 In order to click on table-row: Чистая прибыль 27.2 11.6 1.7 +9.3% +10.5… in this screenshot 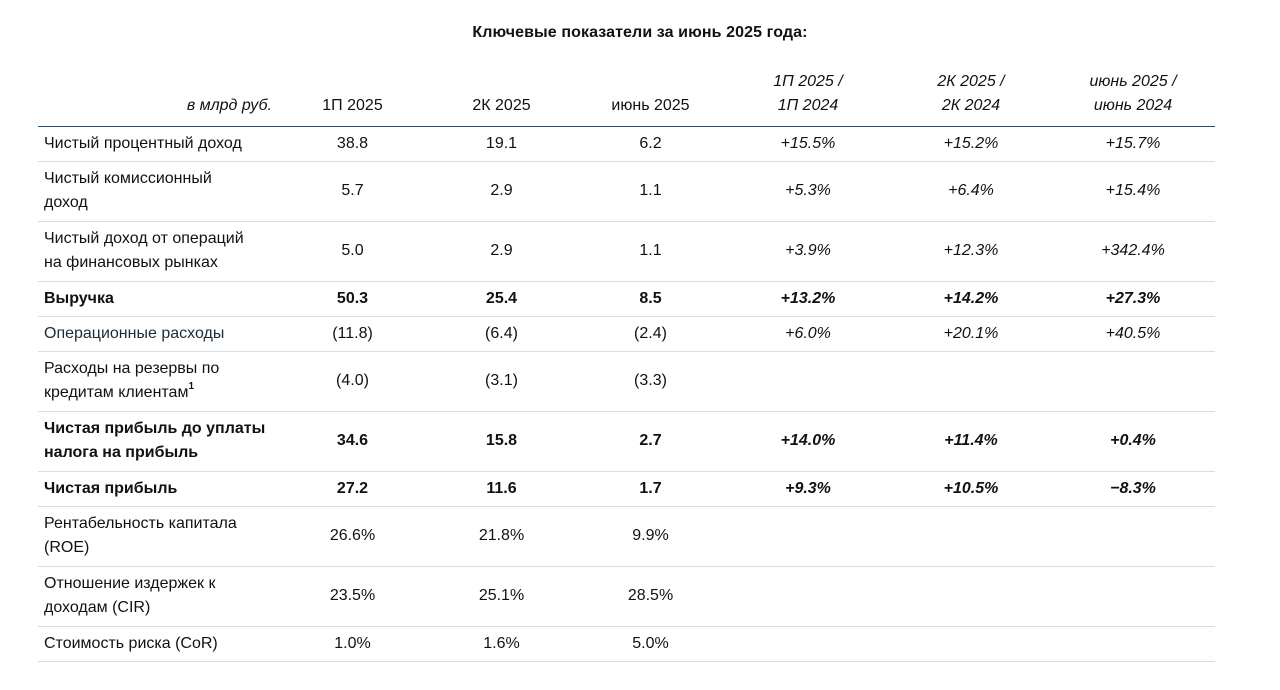, I will do `click(626, 488)`.